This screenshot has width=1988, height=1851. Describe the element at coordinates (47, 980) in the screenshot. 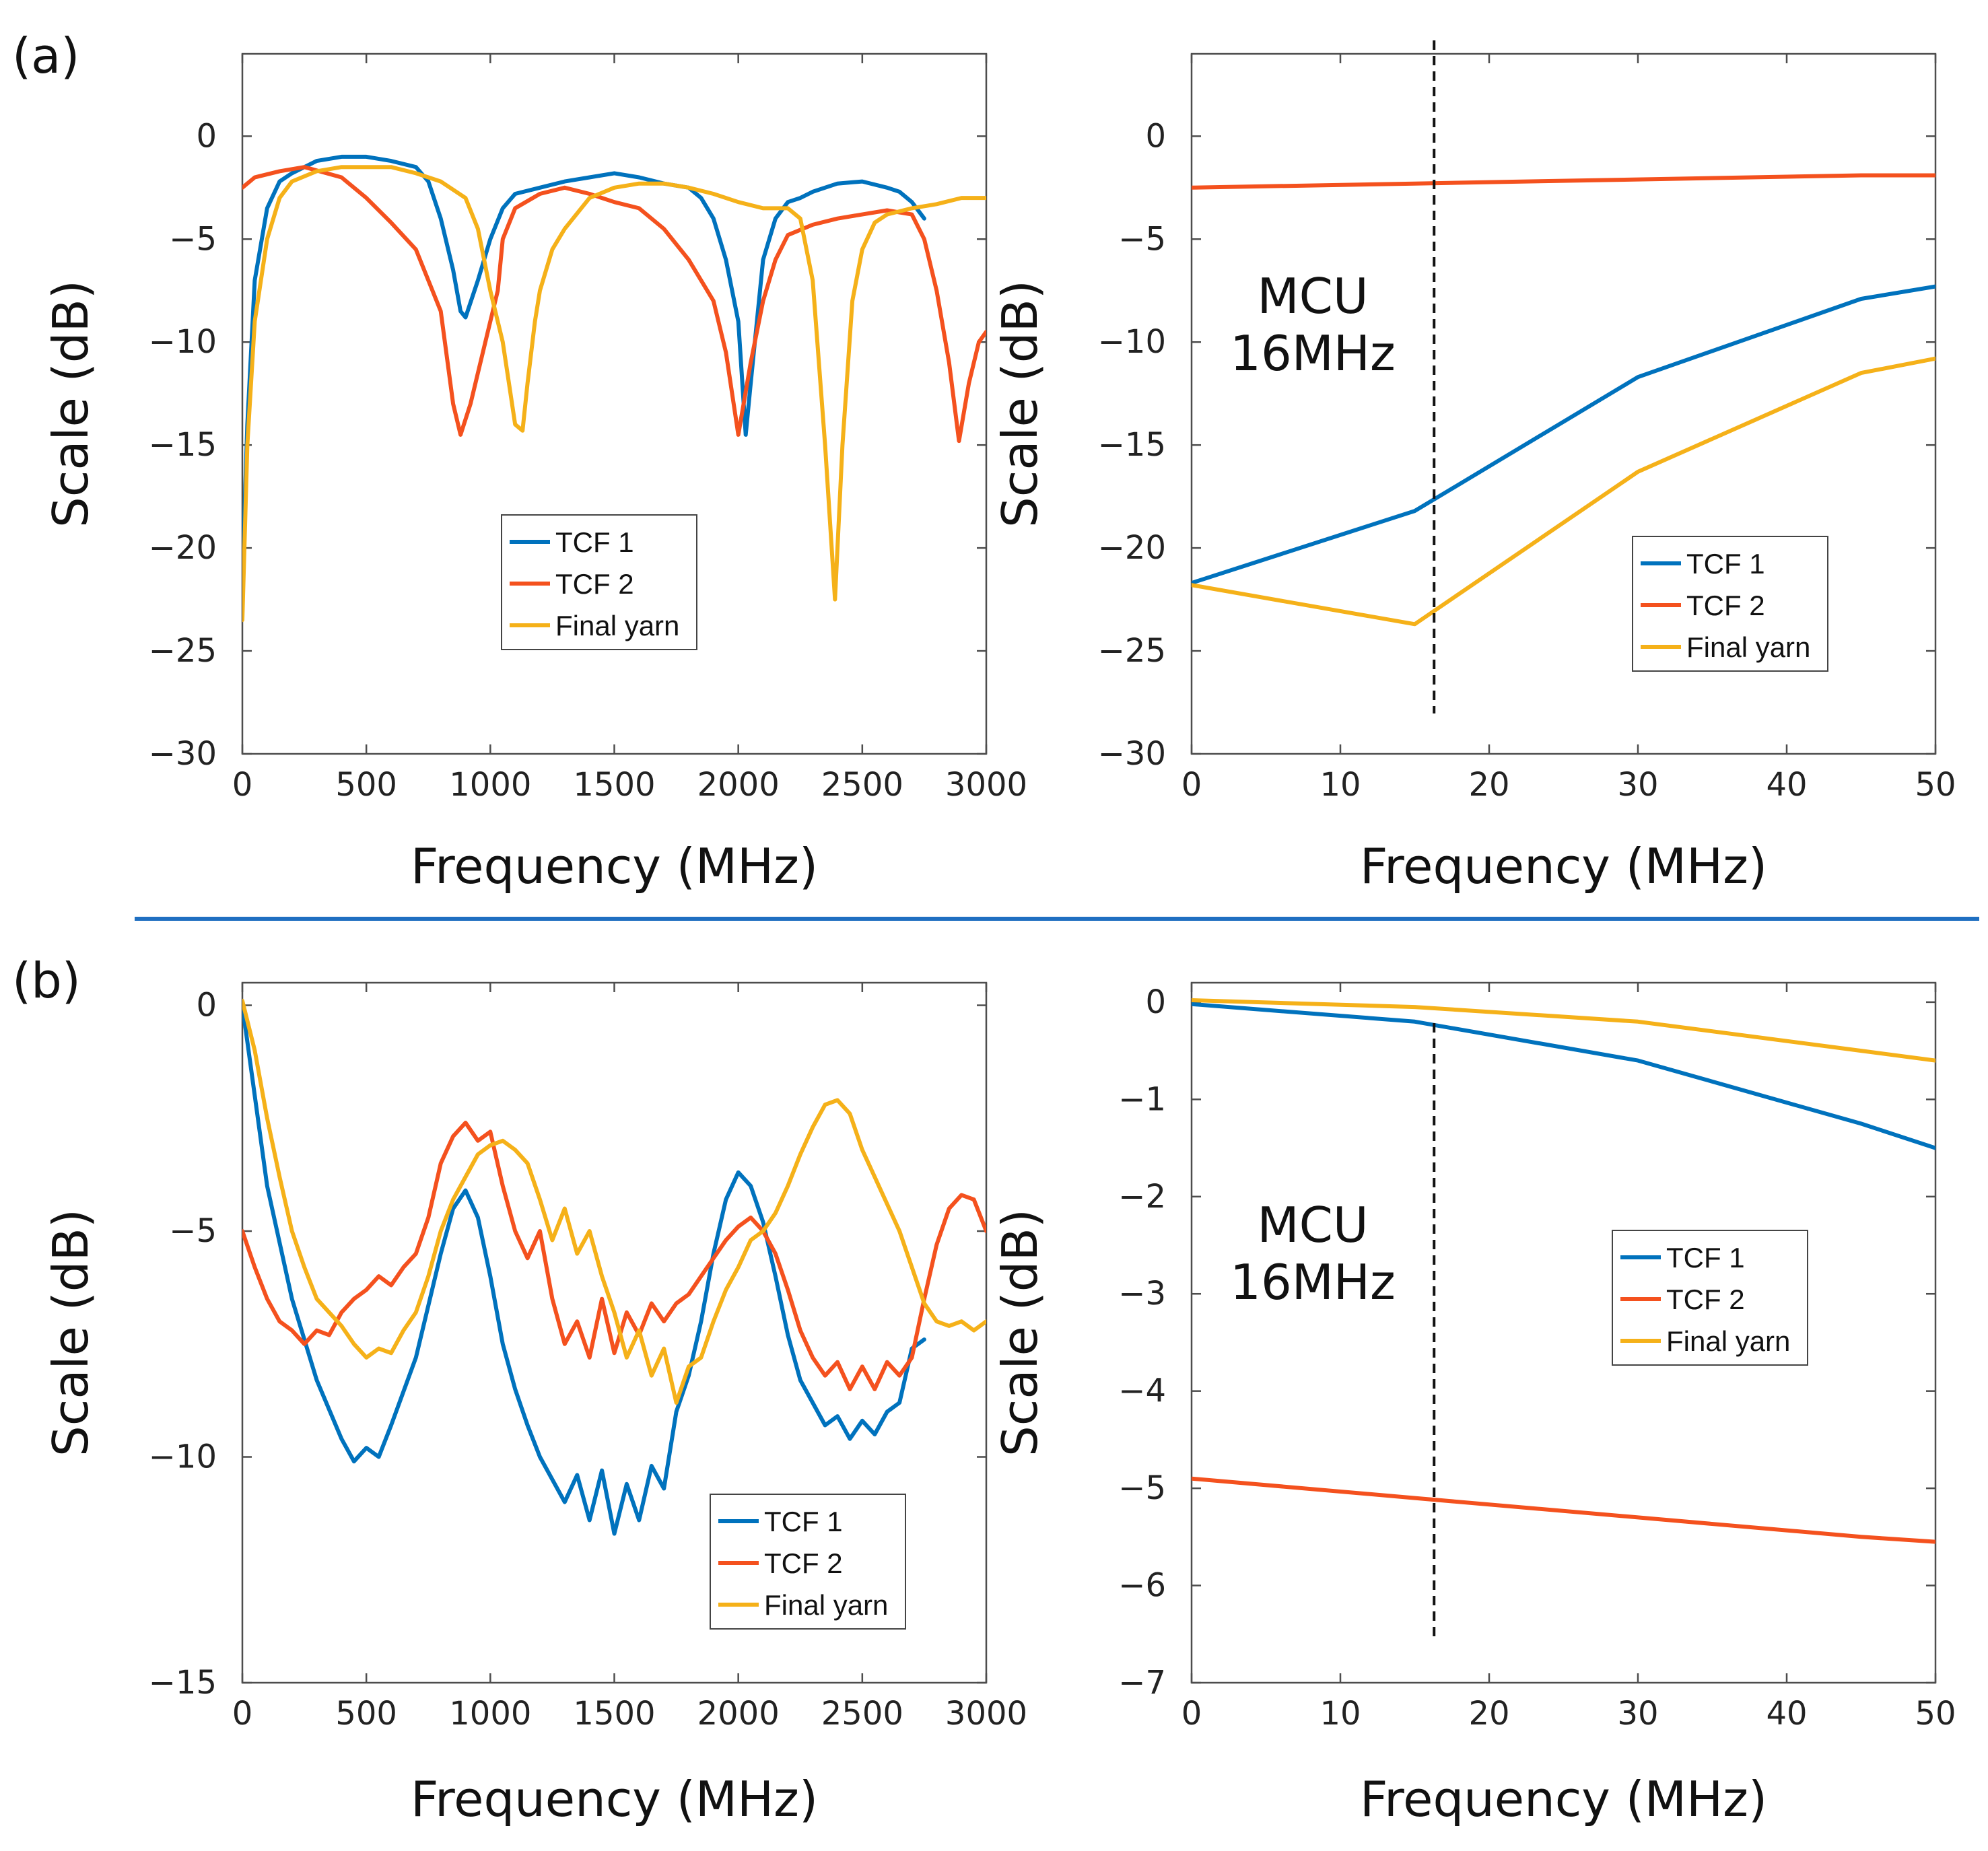

I see `panel-label-b: (b)` at that location.